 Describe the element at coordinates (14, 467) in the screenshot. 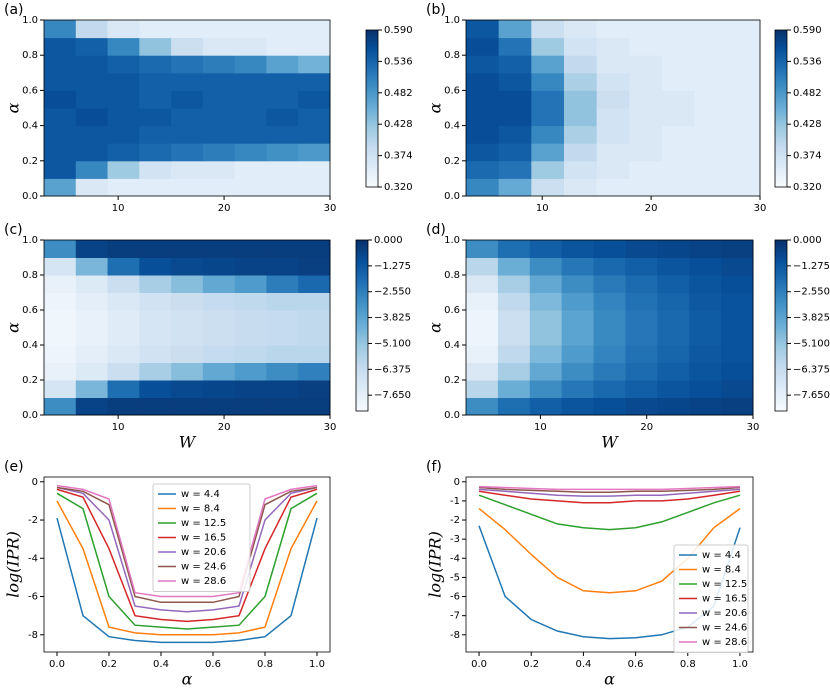

I see `panel-title: (e)` at that location.